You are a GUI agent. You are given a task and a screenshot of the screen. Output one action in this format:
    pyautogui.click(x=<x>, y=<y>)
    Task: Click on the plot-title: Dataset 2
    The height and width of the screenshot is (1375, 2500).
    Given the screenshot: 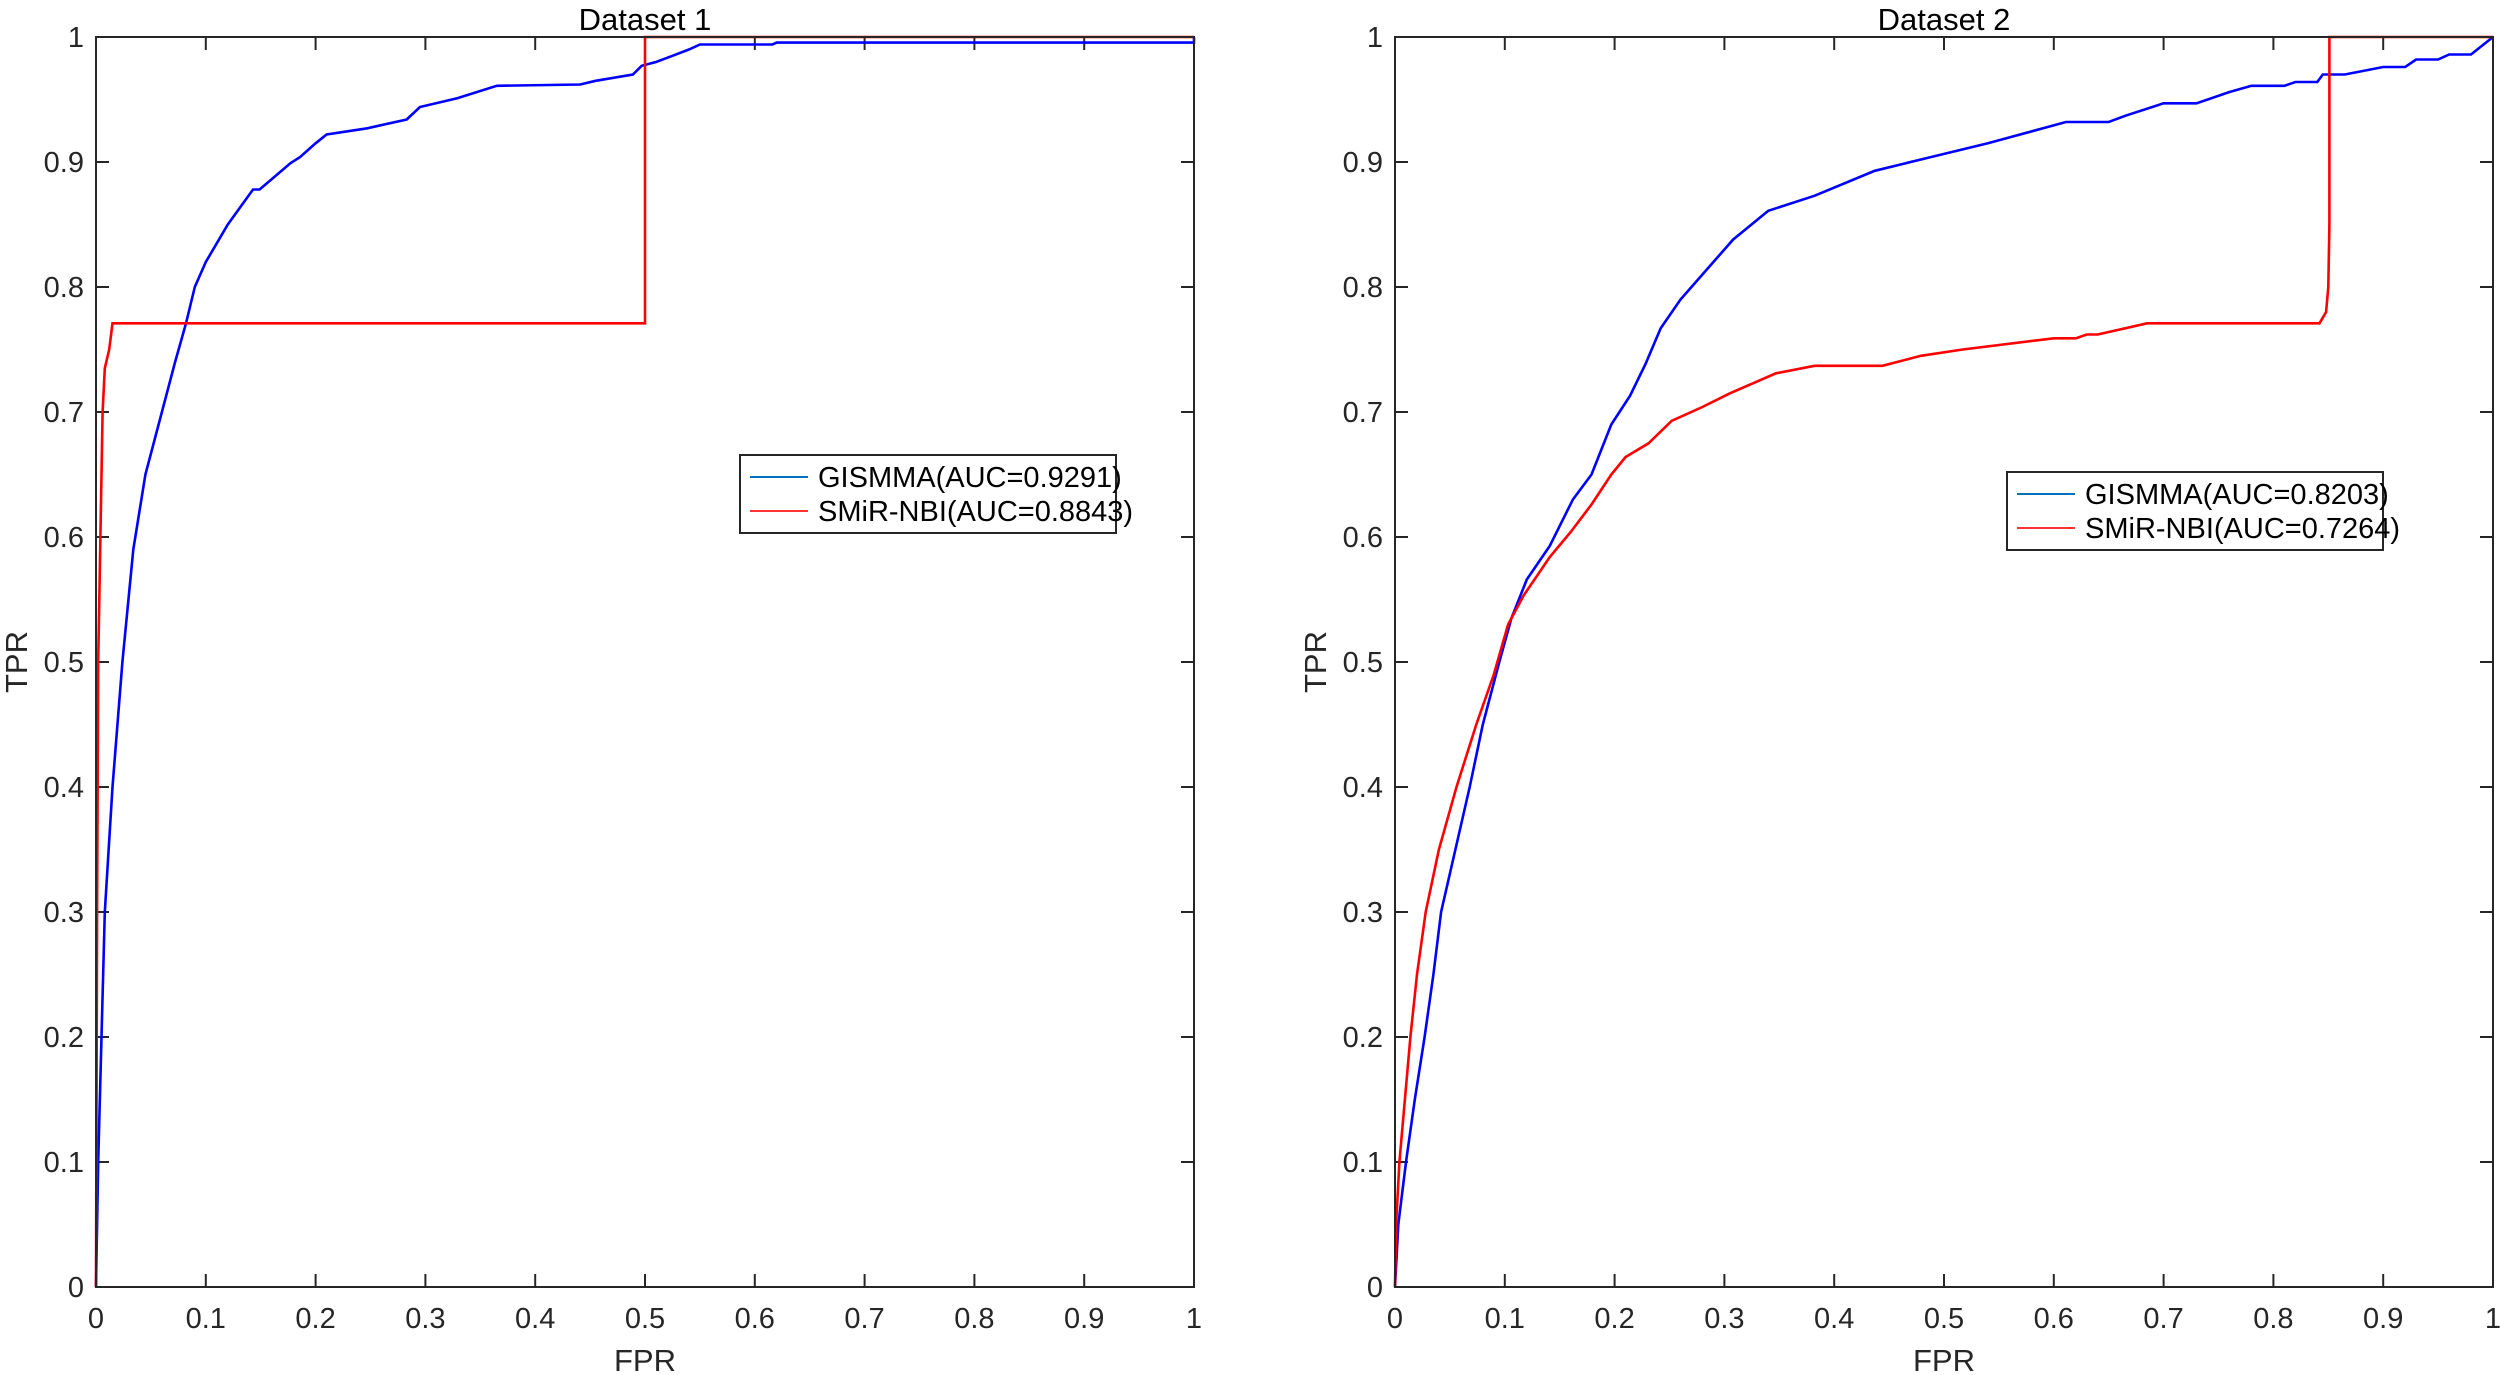 What is the action you would take?
    pyautogui.click(x=1944, y=19)
    